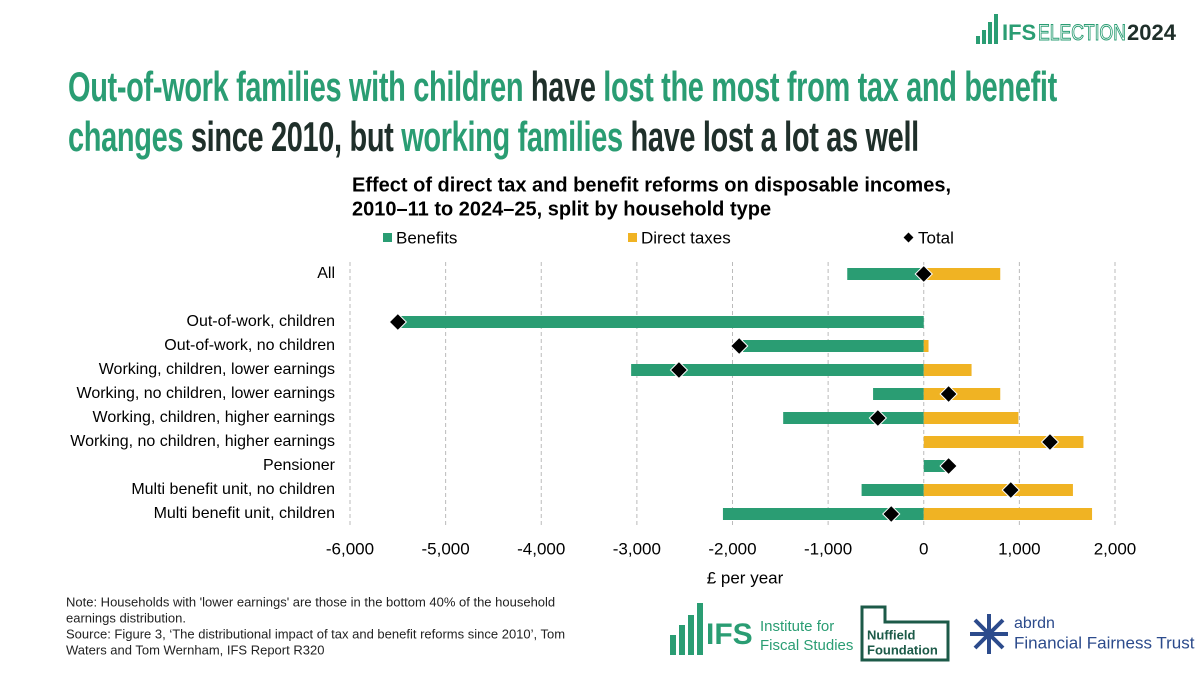 The height and width of the screenshot is (675, 1200). I want to click on nuffield-logo: Nuffield Foundation, so click(905, 633).